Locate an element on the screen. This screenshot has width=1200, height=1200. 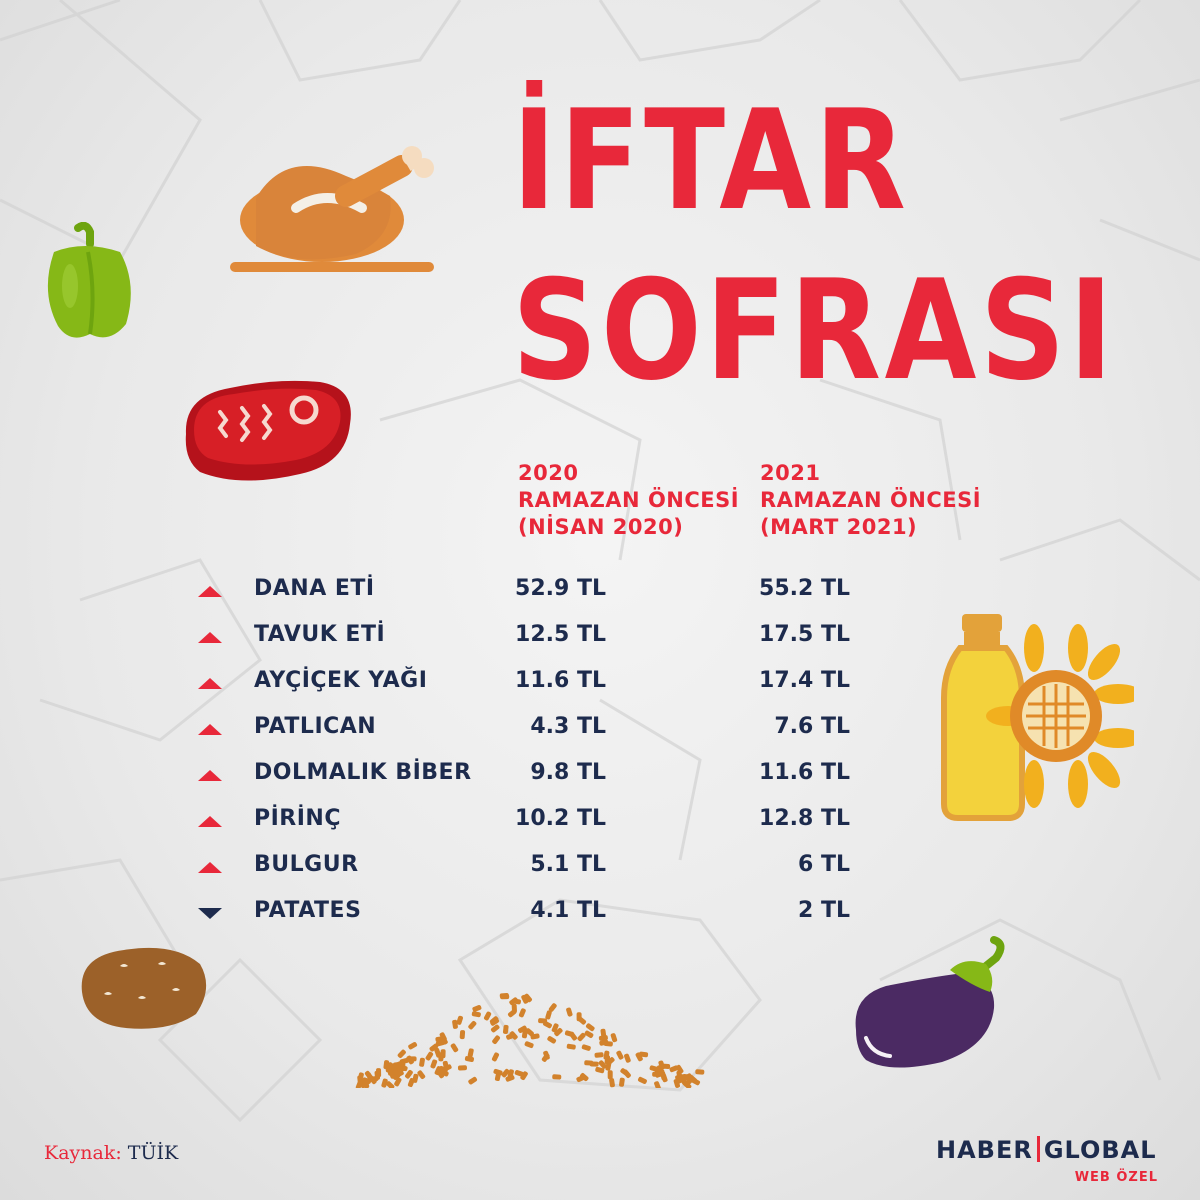
source-label: Kaynak: is located at coordinates (83, 1153).